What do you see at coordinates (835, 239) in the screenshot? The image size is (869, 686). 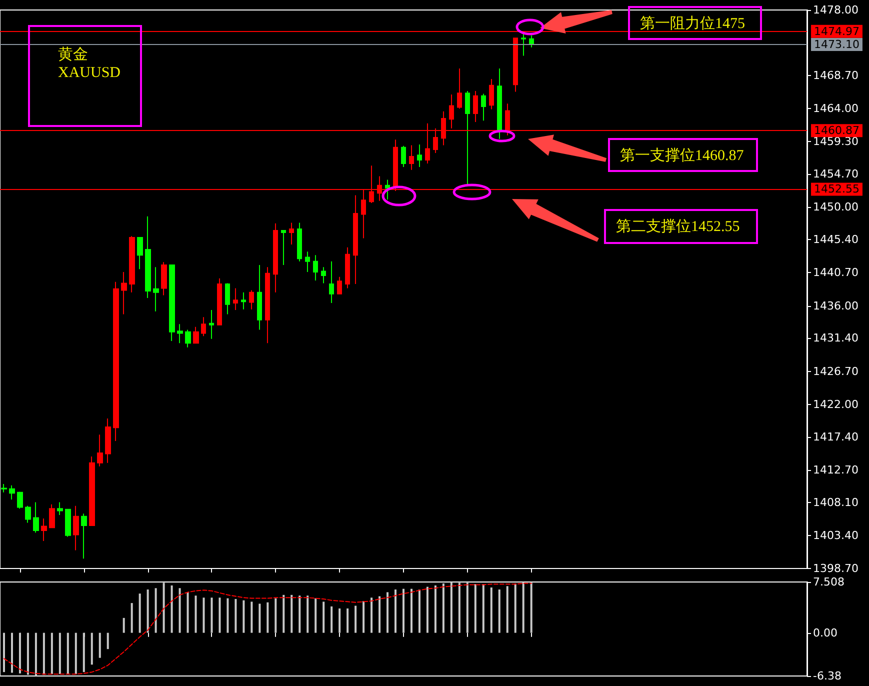 I see `y-tick-label: 1445.40` at bounding box center [835, 239].